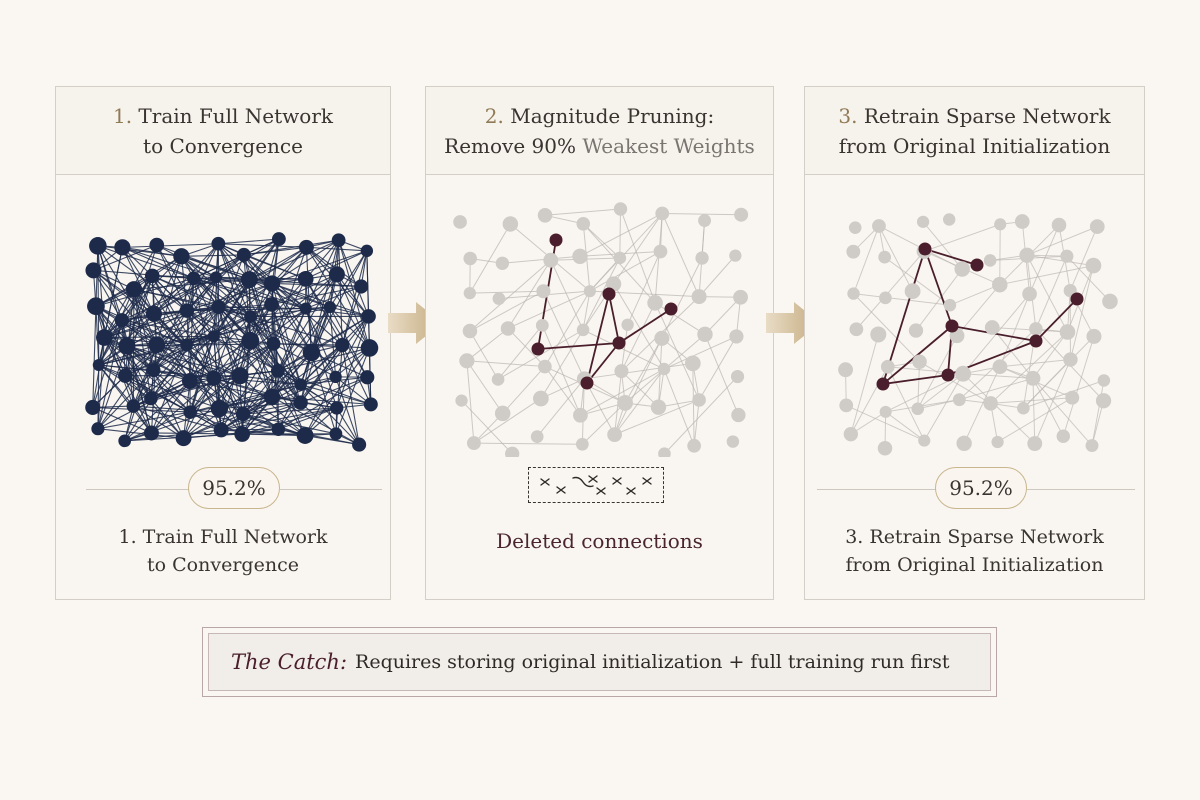 Image resolution: width=1200 pixels, height=800 pixels. Describe the element at coordinates (599, 541) in the screenshot. I see `caption-line: Deleted connections` at that location.